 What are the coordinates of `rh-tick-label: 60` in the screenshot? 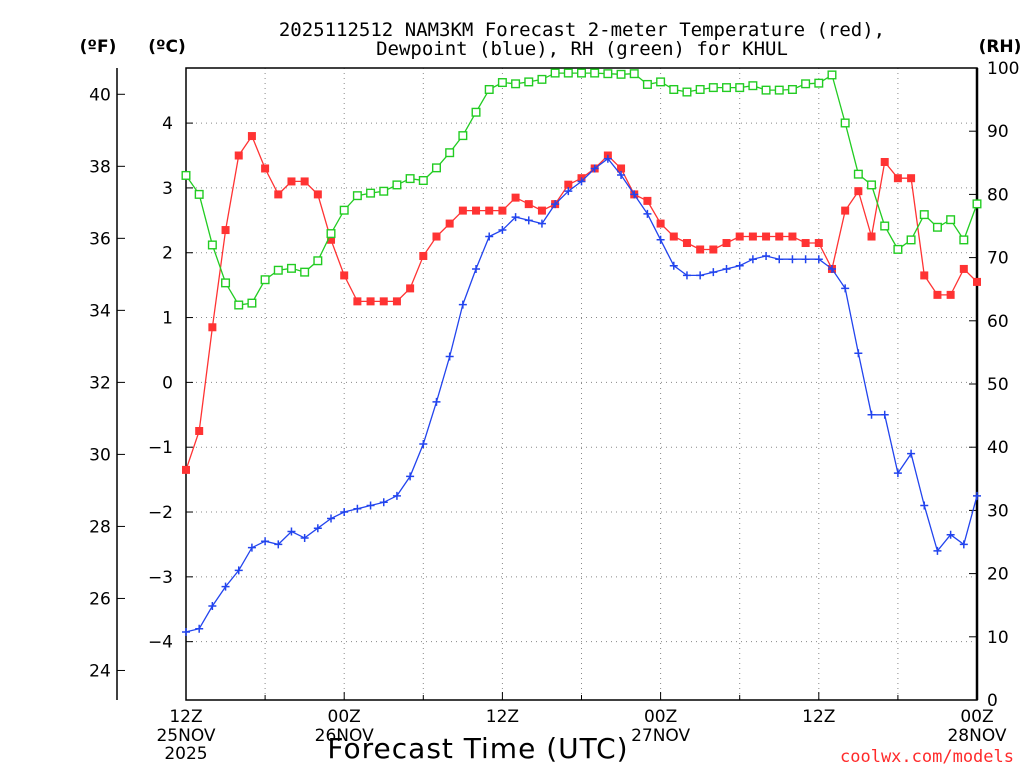 It's located at (998, 322).